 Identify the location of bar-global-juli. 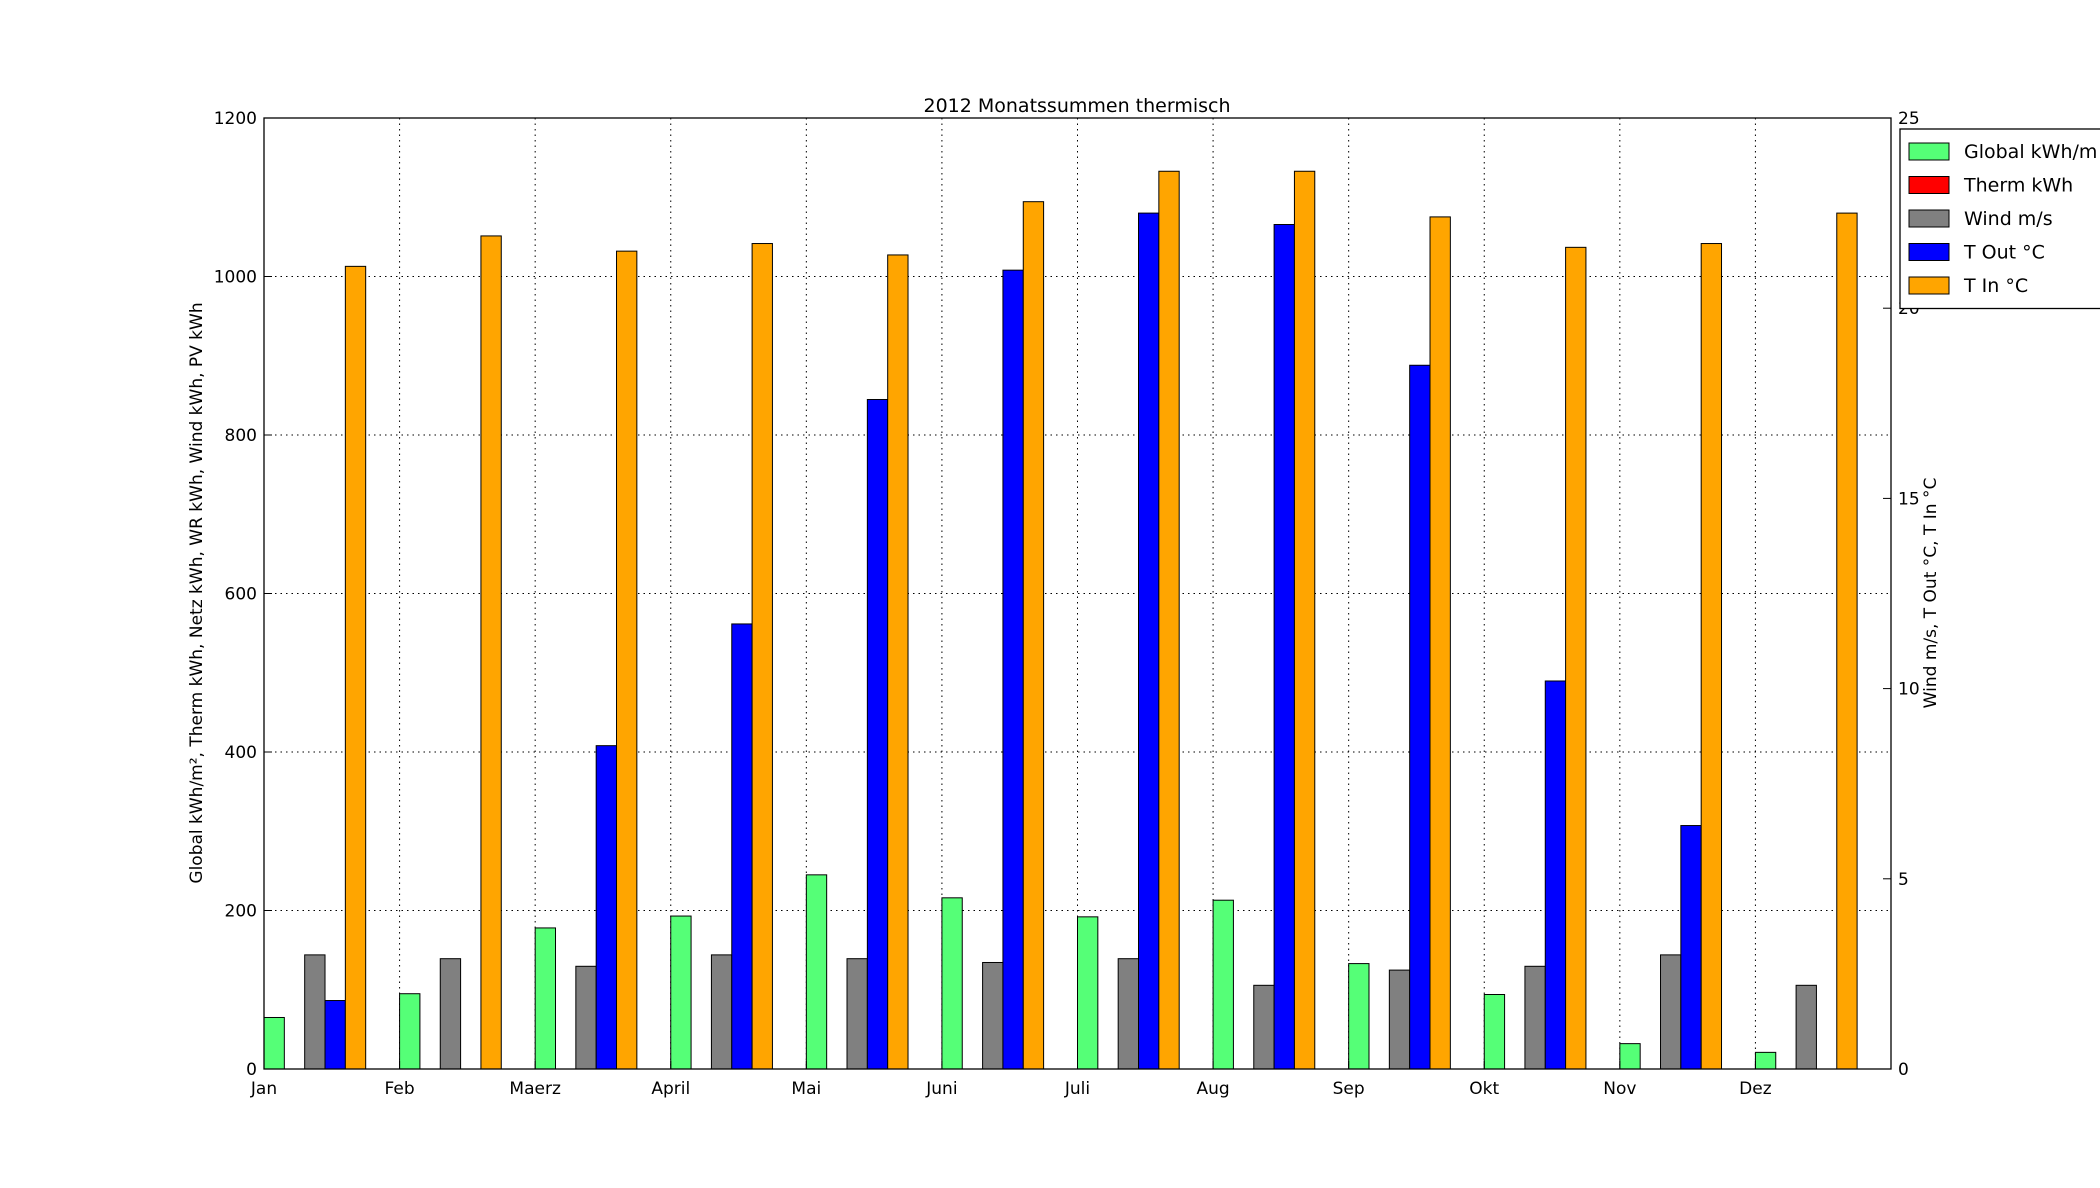
(1088, 993).